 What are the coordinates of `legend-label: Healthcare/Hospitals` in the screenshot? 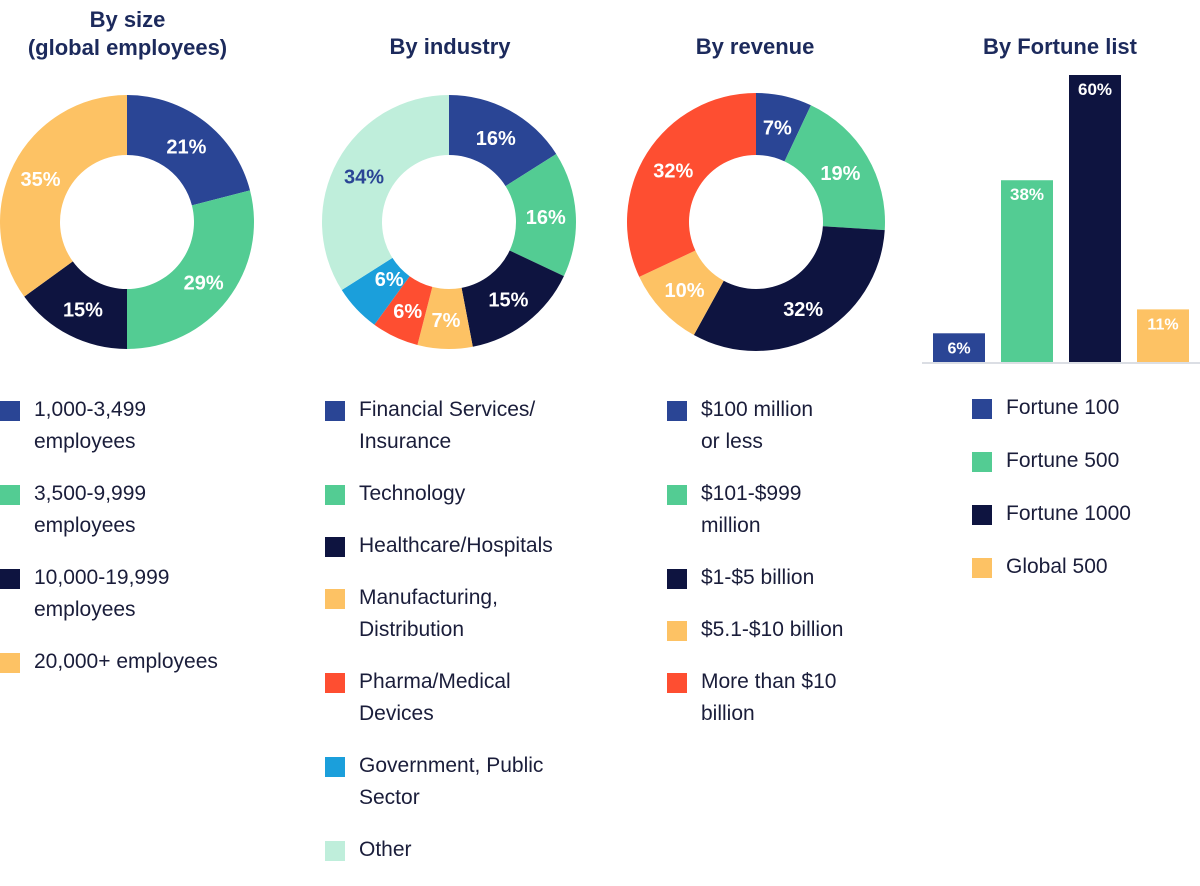 It's located at (456, 545).